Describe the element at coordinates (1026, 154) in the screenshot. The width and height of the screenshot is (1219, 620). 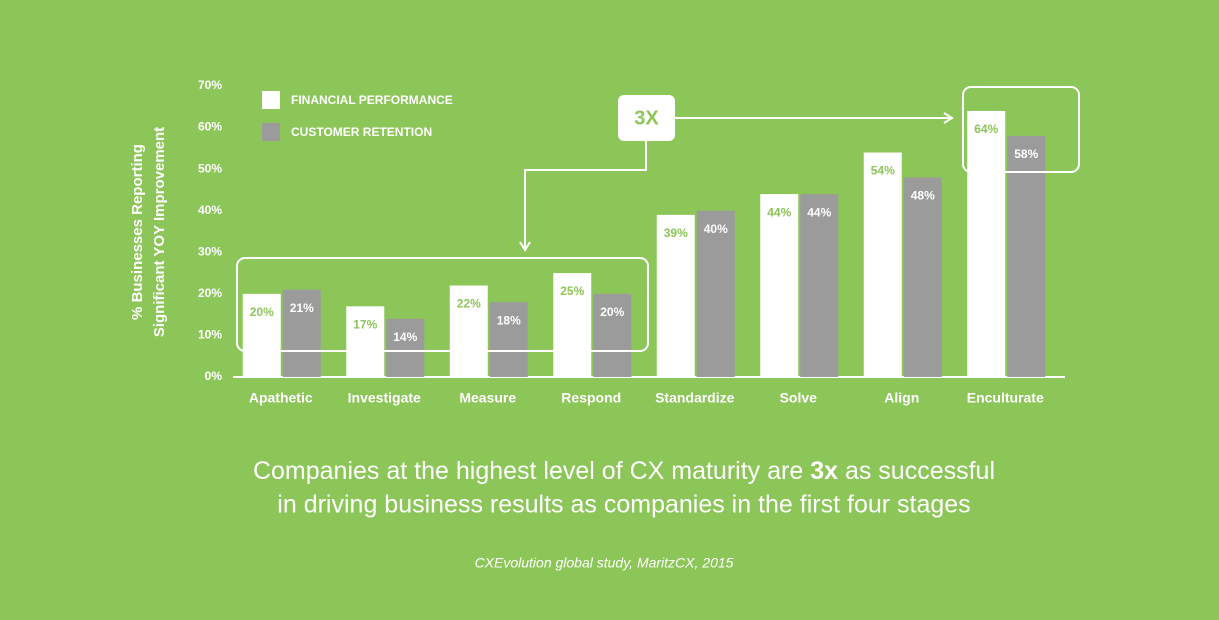
I see `value-label: 58%` at that location.